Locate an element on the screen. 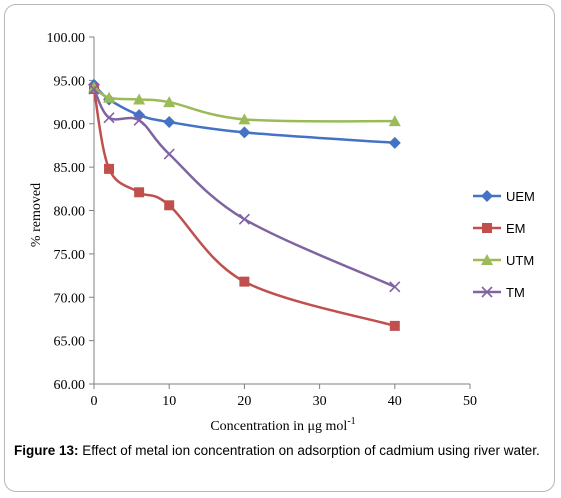 Image resolution: width=561 pixels, height=498 pixels. x-tick-label: 30 is located at coordinates (320, 401).